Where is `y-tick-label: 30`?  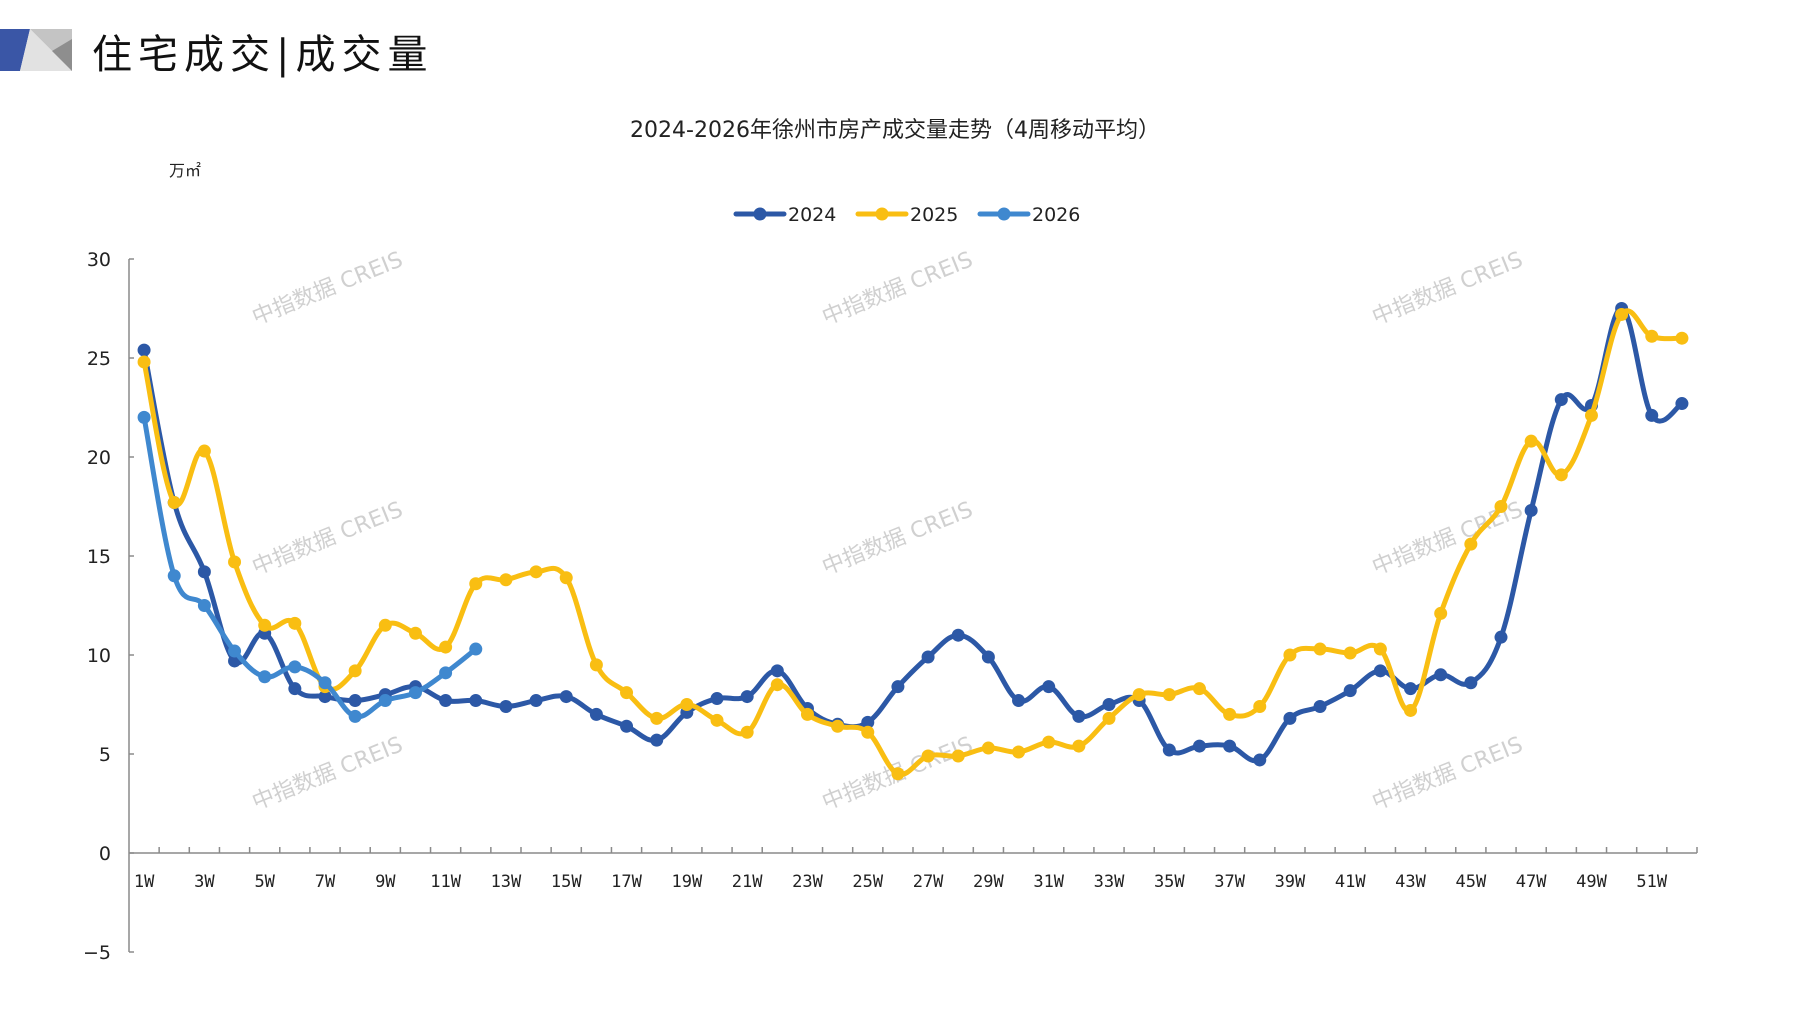
y-tick-label: 30 is located at coordinates (99, 260).